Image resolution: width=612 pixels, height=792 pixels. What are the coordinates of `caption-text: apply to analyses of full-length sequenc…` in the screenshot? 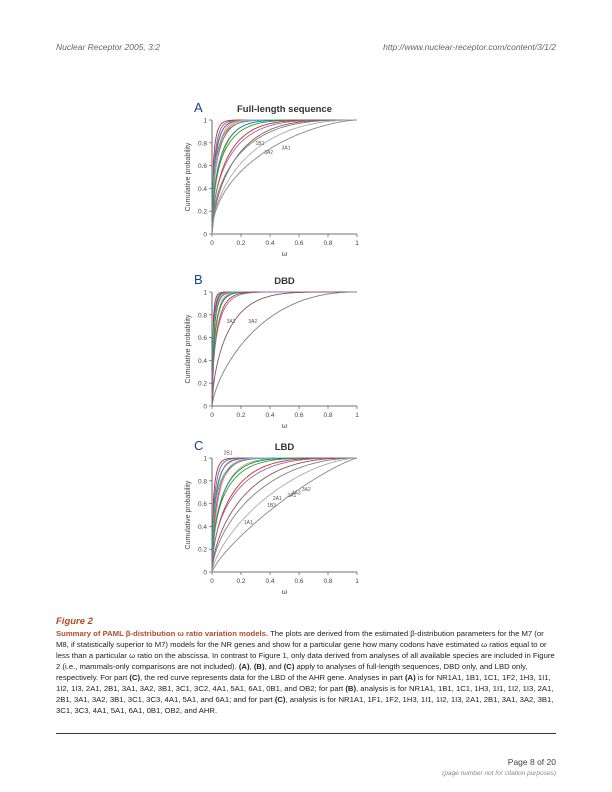 It's located at (292, 672).